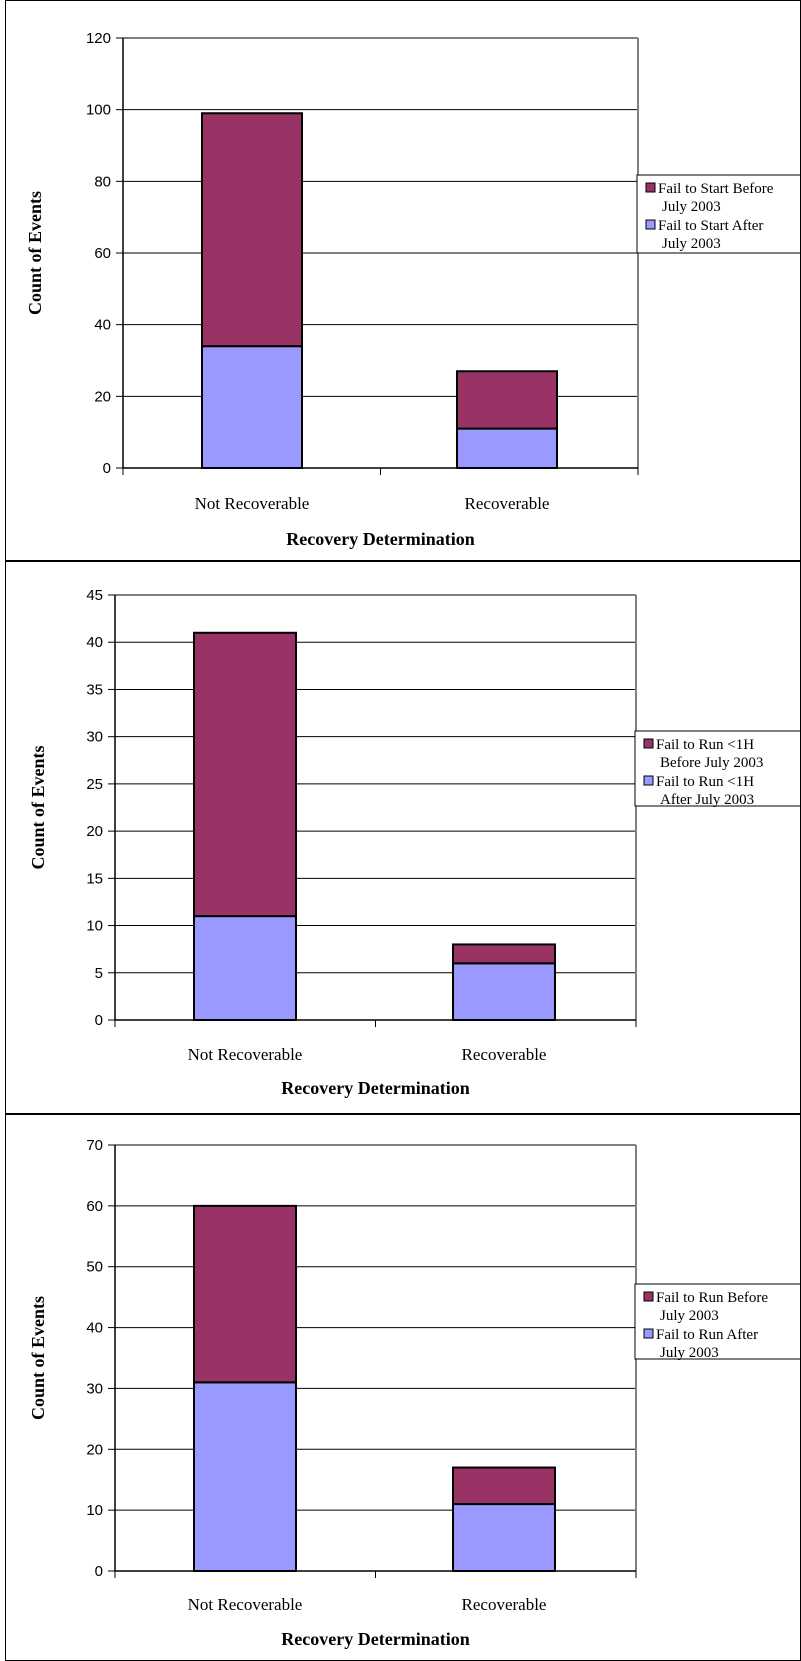  What do you see at coordinates (94, 595) in the screenshot?
I see `y-tick-label: 45` at bounding box center [94, 595].